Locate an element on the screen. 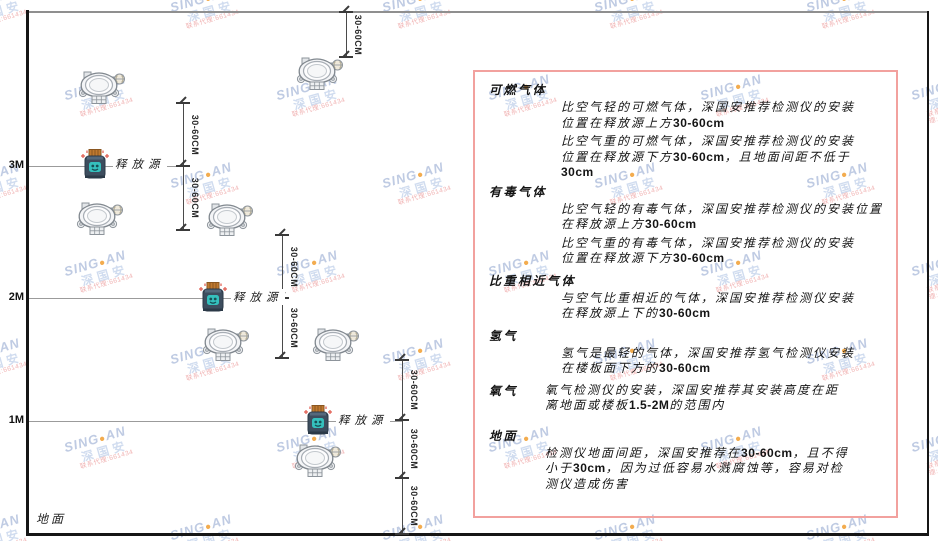 The height and width of the screenshot is (541, 938). panel-text-line: 比空气重的有毒气体，深国安推荐检测仪的安装 is located at coordinates (685, 244).